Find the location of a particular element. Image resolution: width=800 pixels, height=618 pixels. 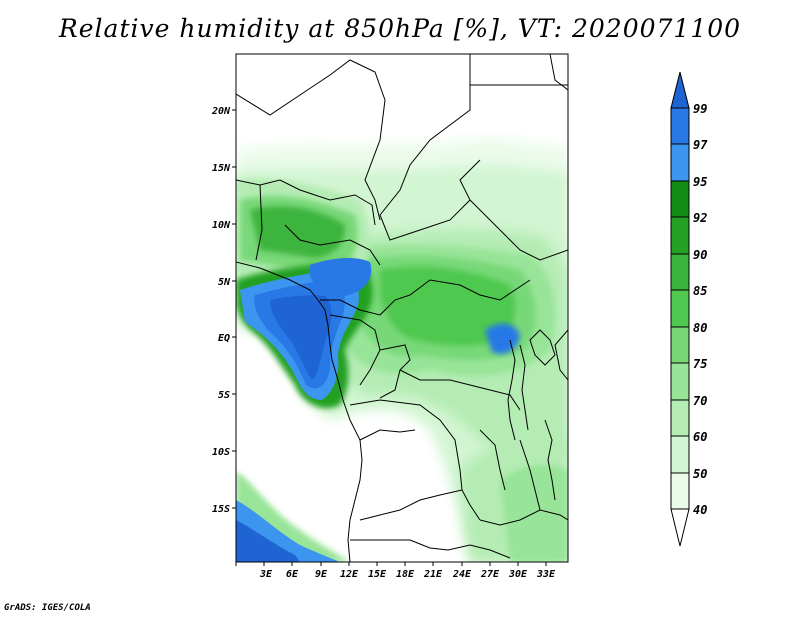

lat-label: 20N is located at coordinates (221, 111).